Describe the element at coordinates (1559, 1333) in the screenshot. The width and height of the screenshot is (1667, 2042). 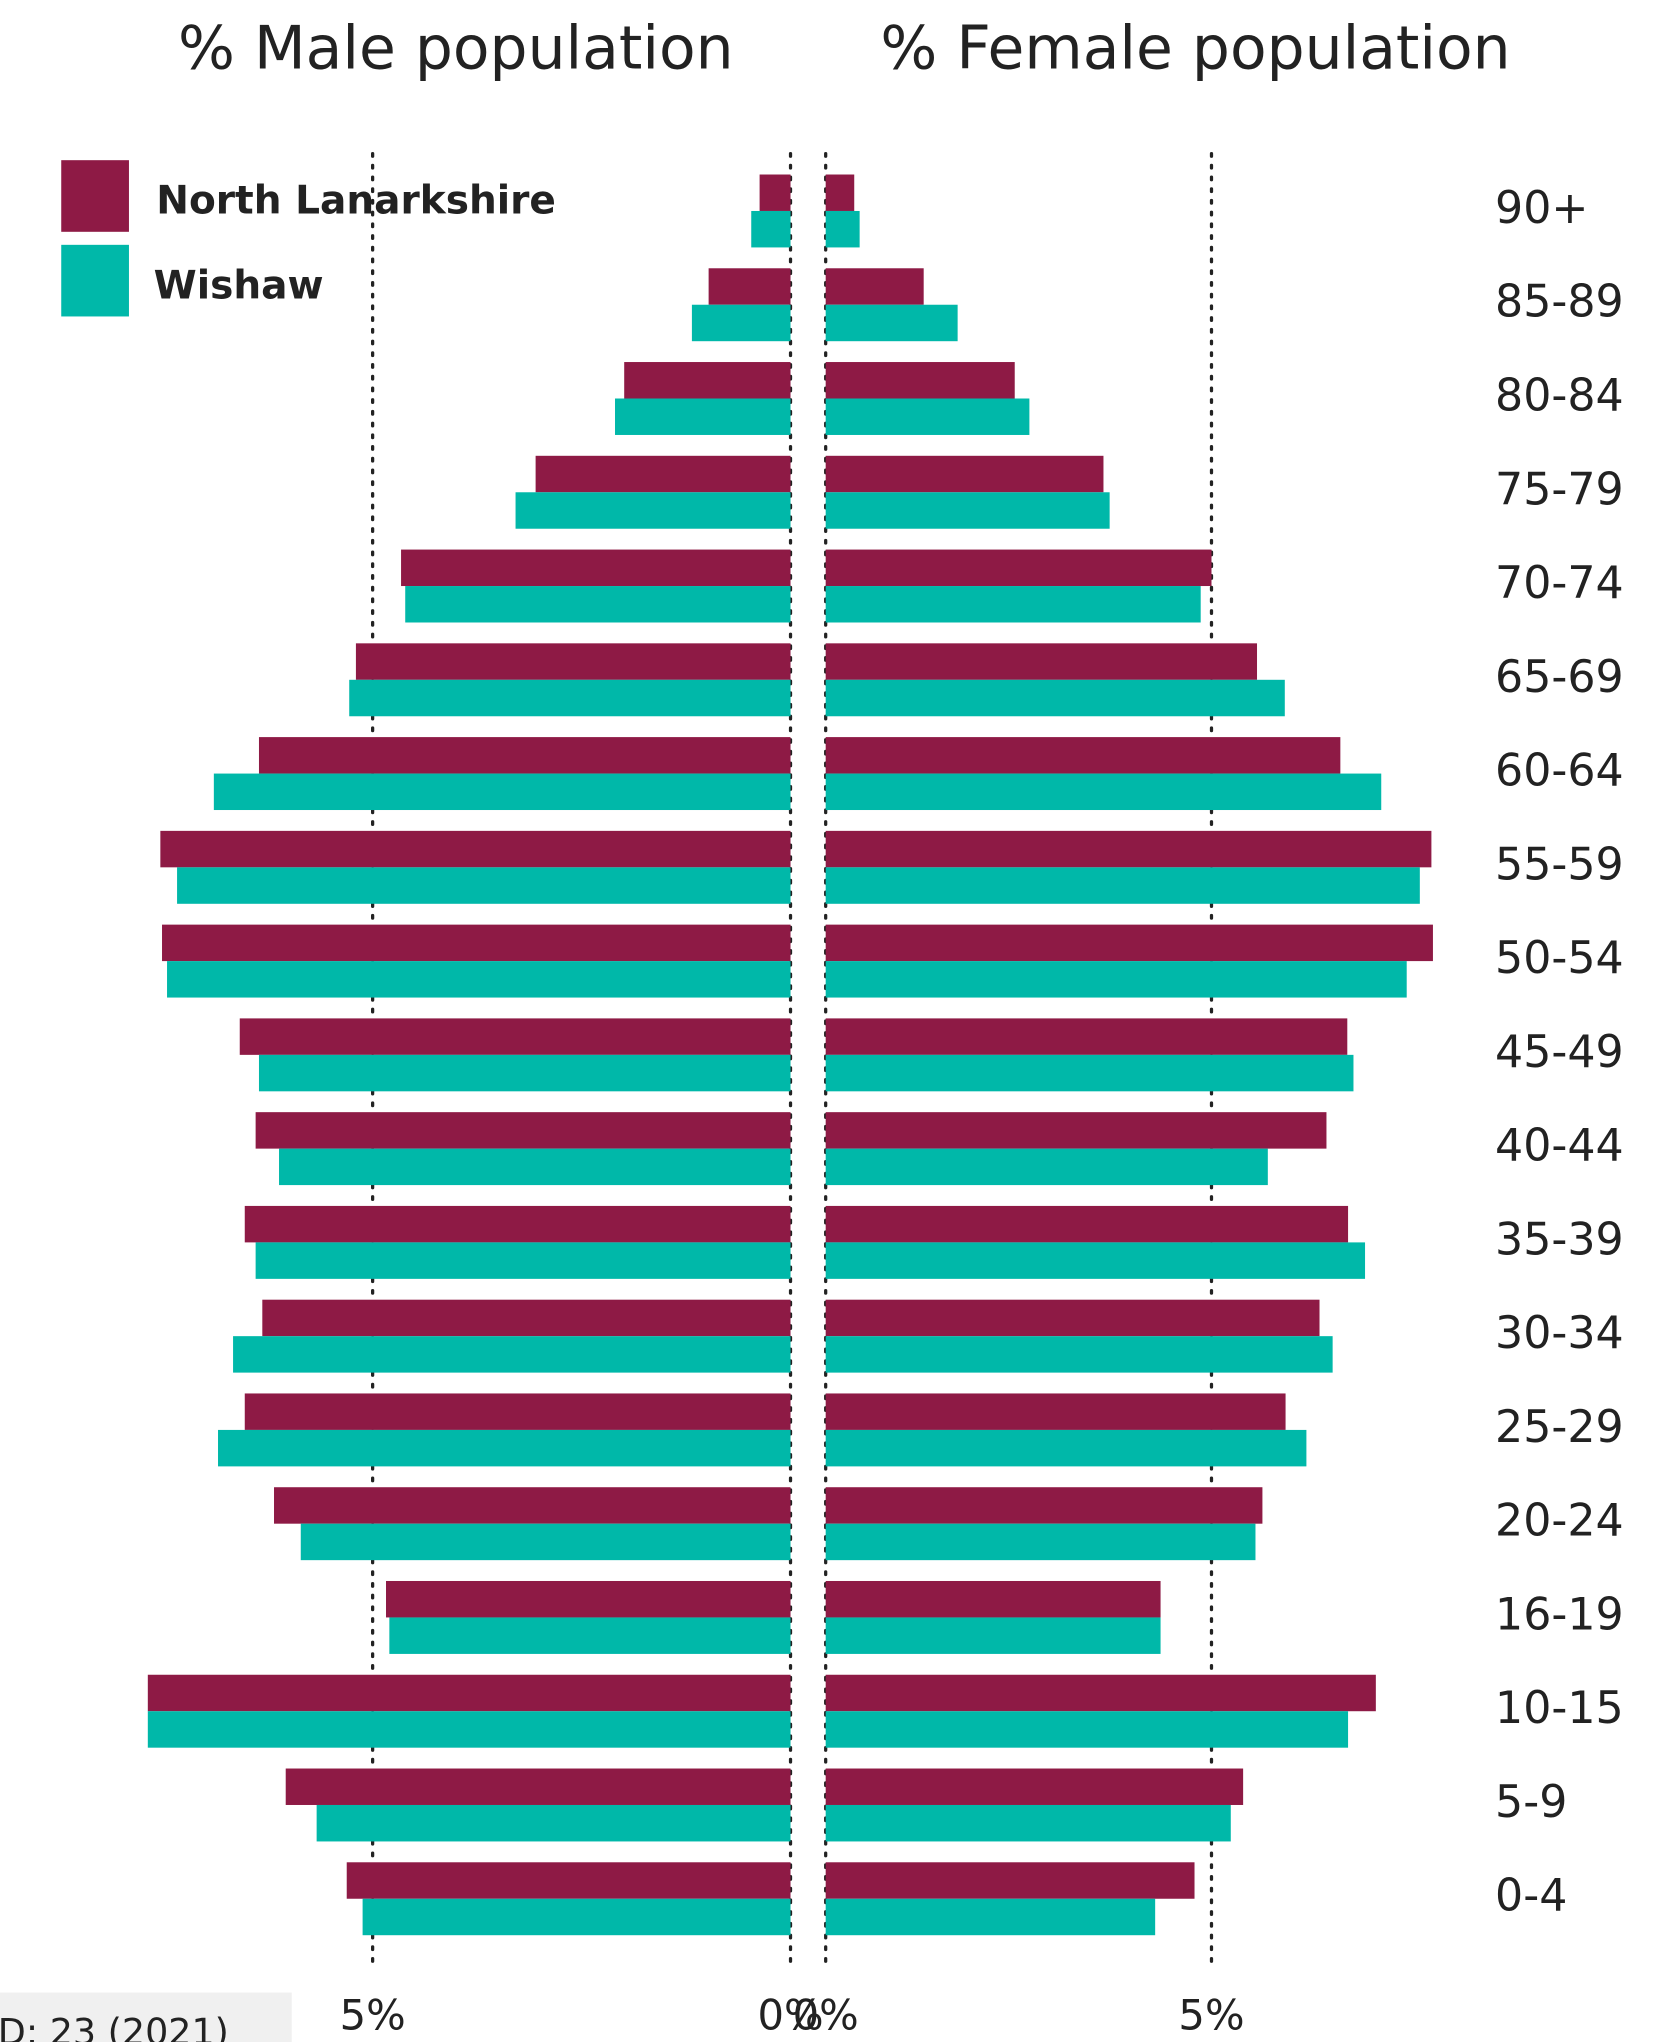
I see `category-label: 30-34` at that location.